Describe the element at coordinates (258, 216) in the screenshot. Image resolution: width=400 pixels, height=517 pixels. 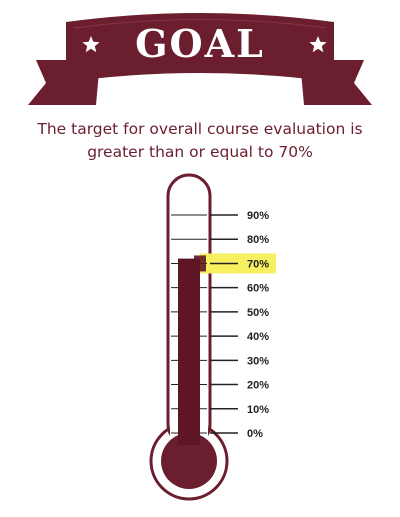
I see `tick-label: 90%` at that location.